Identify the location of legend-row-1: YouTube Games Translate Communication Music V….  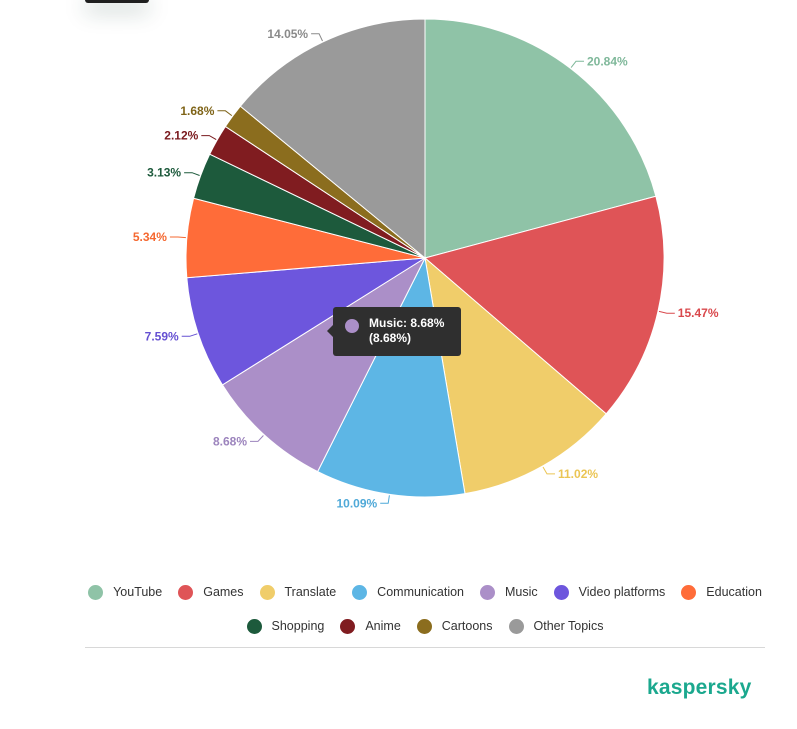
(425, 592).